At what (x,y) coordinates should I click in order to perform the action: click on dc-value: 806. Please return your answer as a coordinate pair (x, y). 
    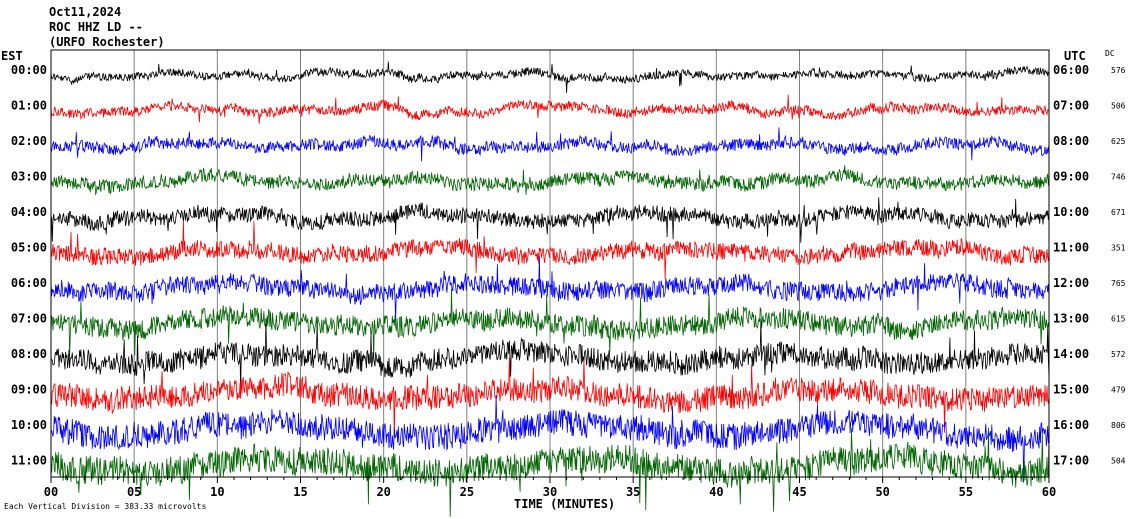
    Looking at the image, I should click on (1118, 425).